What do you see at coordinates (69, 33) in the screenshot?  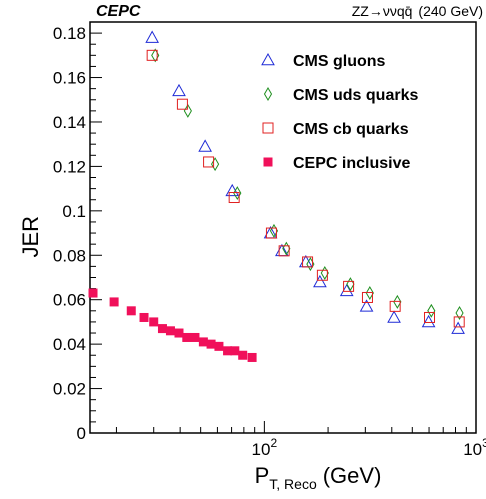 I see `y-tick-label: 0.18` at bounding box center [69, 33].